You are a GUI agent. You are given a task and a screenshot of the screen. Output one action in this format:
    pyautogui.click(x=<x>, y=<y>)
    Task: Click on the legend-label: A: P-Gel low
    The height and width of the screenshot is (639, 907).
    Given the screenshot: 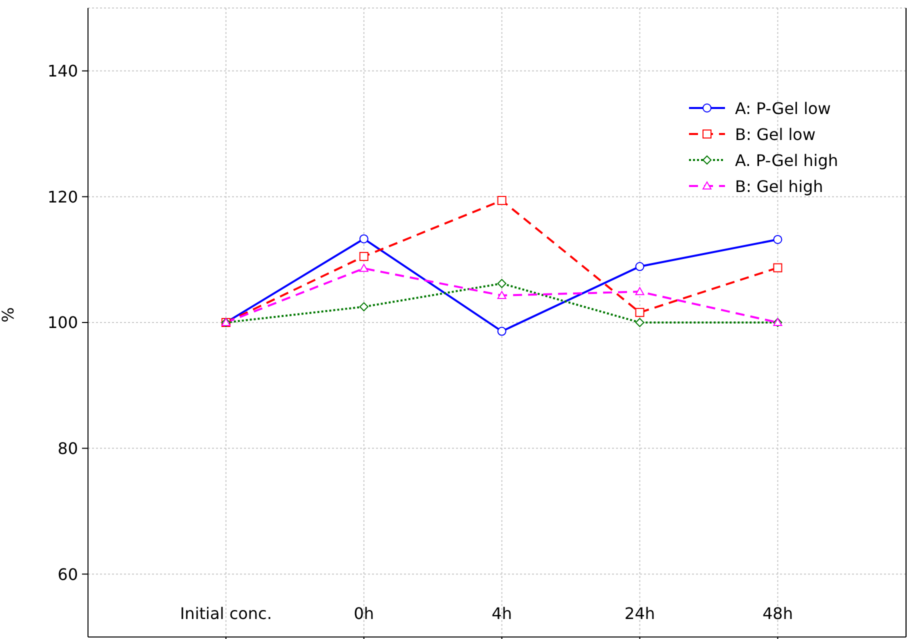 What is the action you would take?
    pyautogui.click(x=783, y=108)
    